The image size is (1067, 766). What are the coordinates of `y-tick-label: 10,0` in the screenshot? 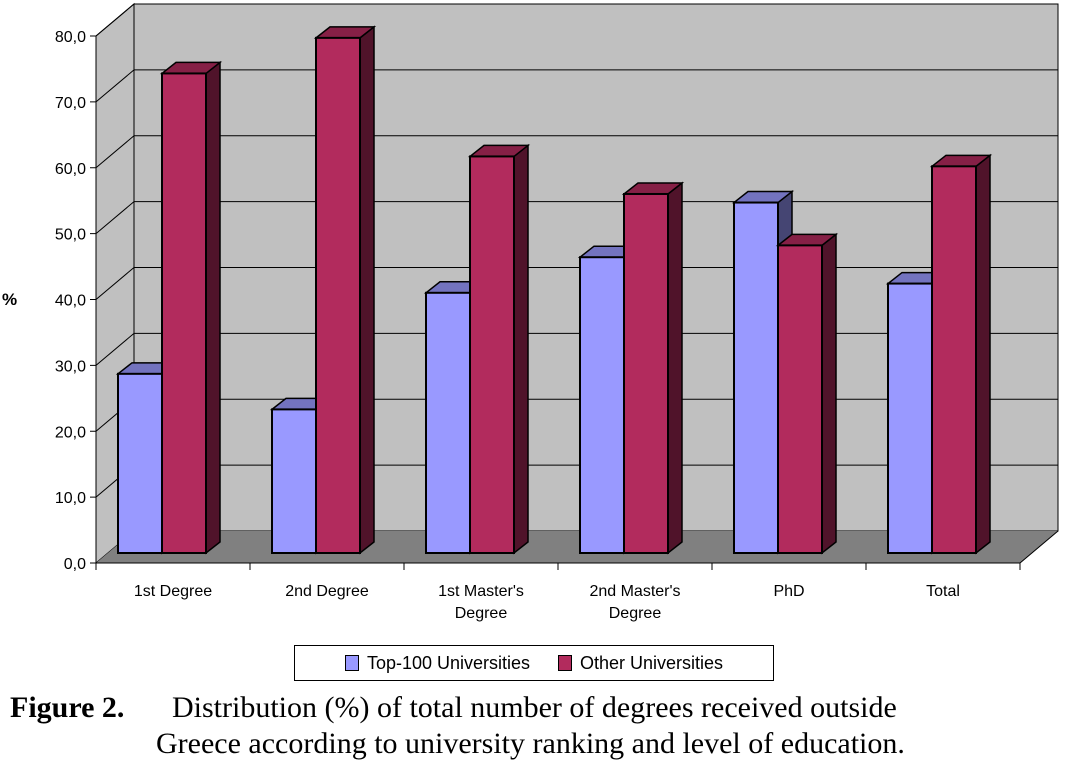 It's located at (70, 498).